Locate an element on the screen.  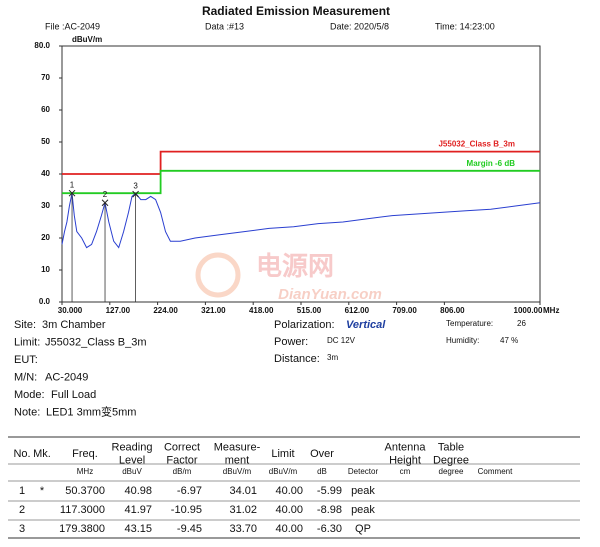
table-cell: 117.3000 is located at coordinates (82, 510).